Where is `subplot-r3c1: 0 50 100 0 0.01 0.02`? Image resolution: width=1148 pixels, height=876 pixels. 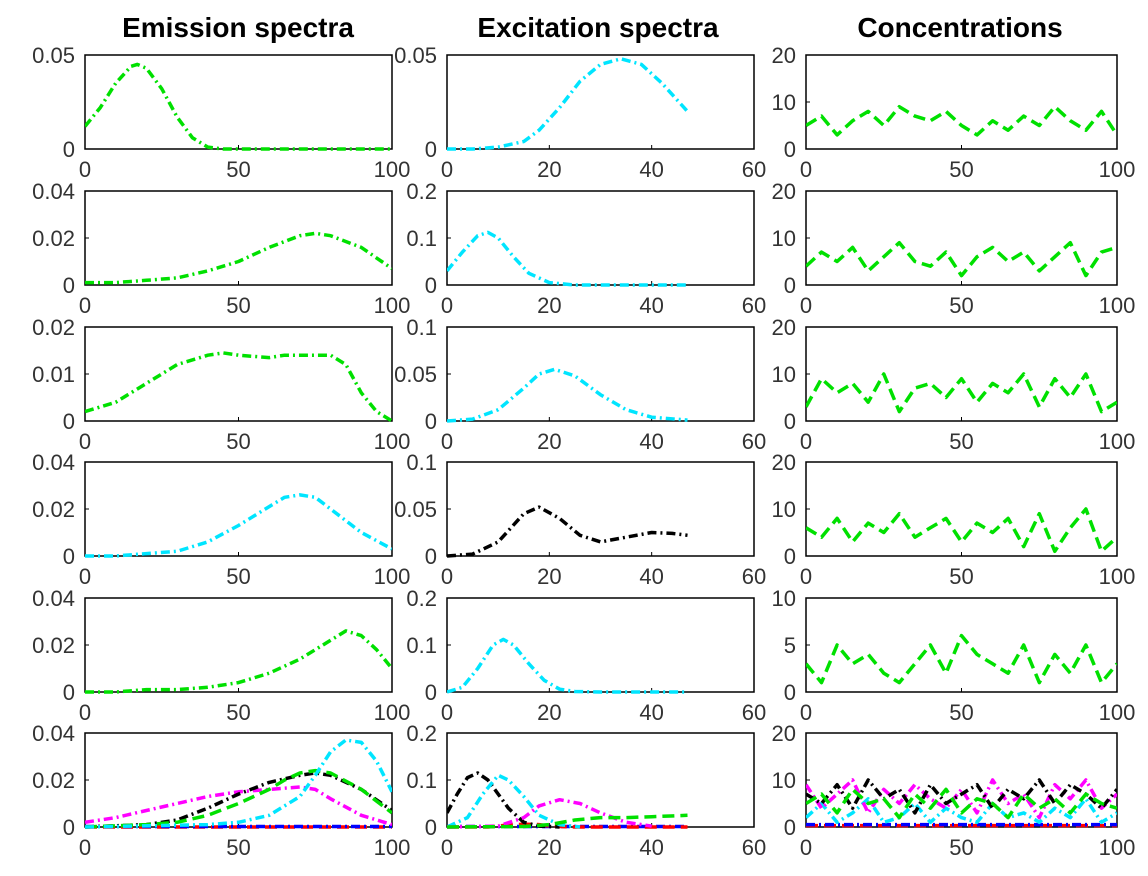
subplot-r3c1: 0 50 100 0 0.01 0.02 is located at coordinates (221, 384).